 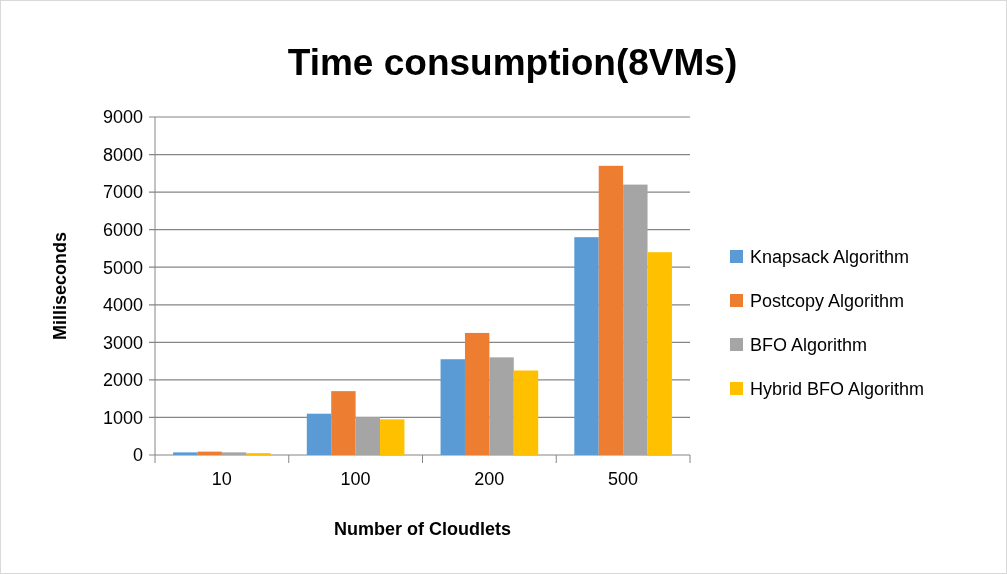 What do you see at coordinates (122, 267) in the screenshot?
I see `y-tick-label: 5000` at bounding box center [122, 267].